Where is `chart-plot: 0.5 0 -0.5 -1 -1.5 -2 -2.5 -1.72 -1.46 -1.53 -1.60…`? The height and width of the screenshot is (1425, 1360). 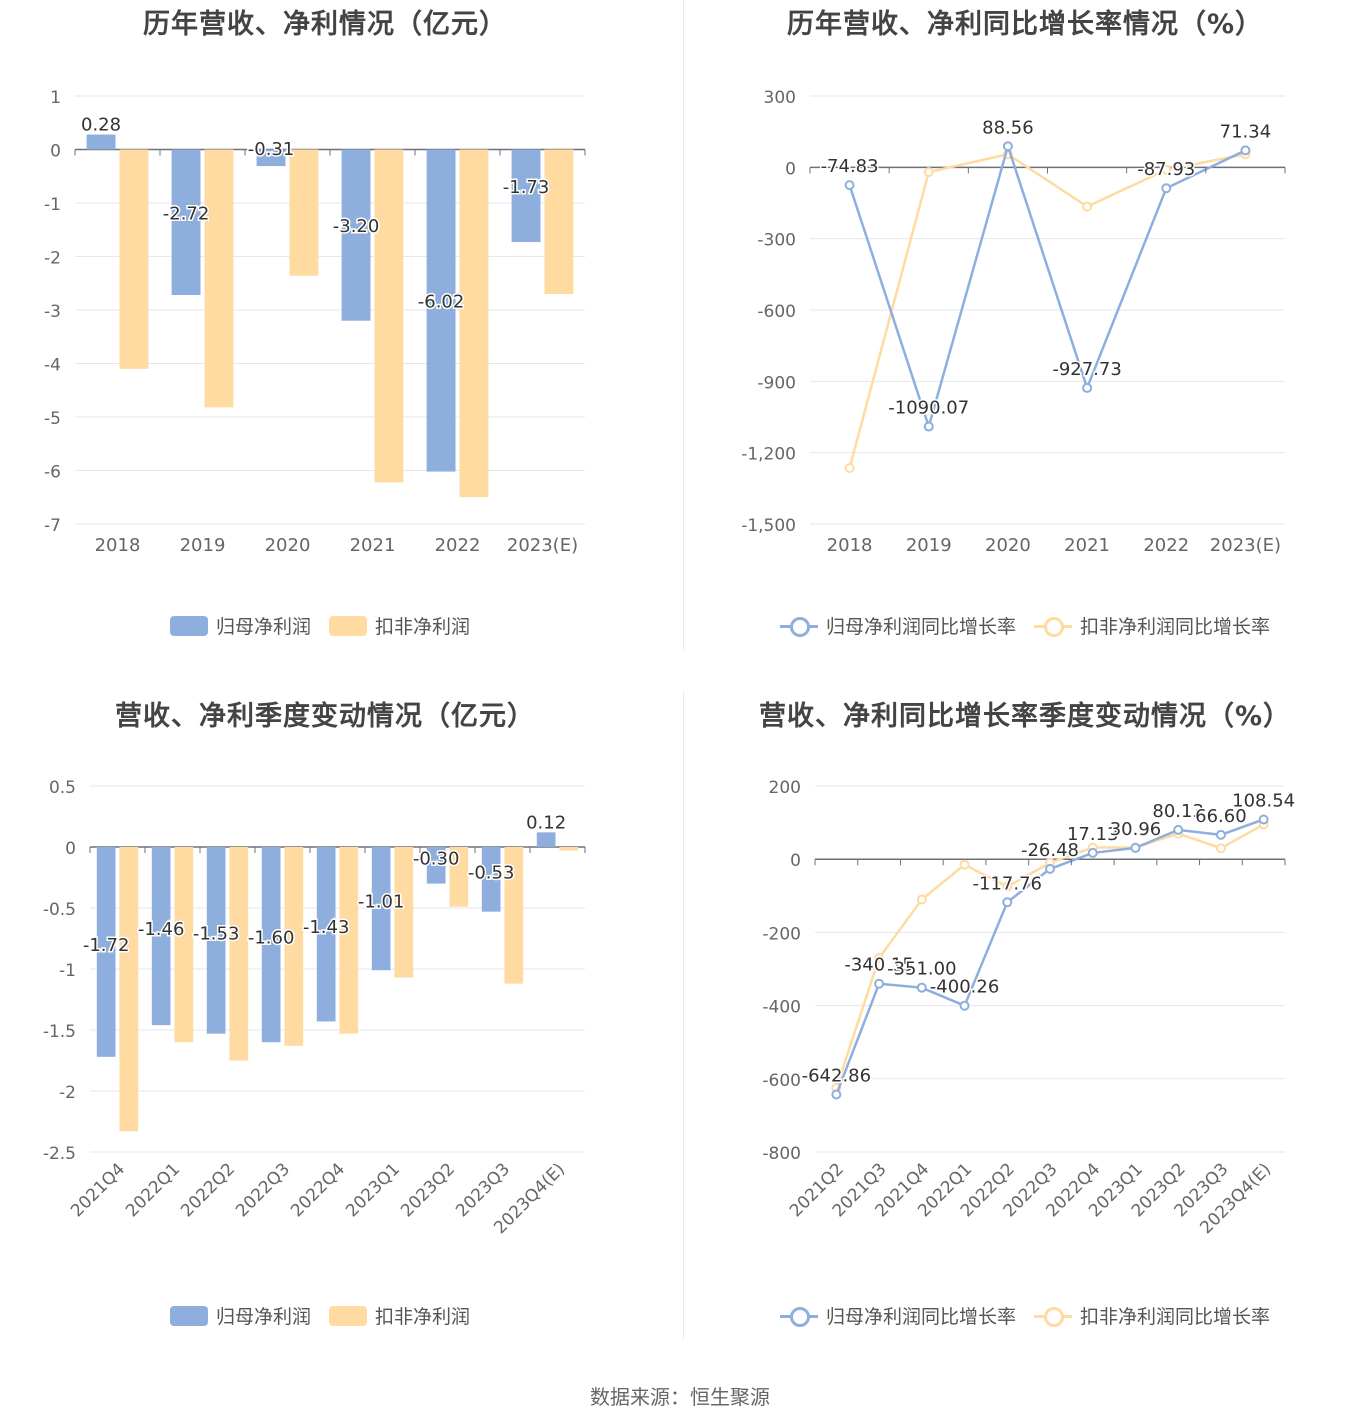 chart-plot: 0.5 0 -0.5 -1 -1.5 -2 -2.5 -1.72 -1.46 -1.53 -1.60… is located at coordinates (314, 1008).